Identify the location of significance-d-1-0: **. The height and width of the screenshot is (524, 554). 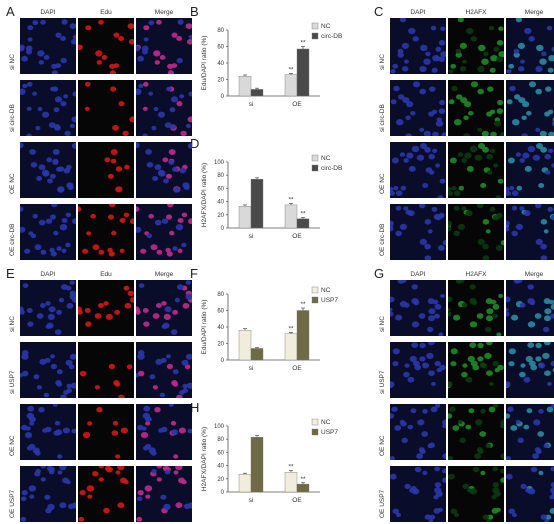
(291, 199).